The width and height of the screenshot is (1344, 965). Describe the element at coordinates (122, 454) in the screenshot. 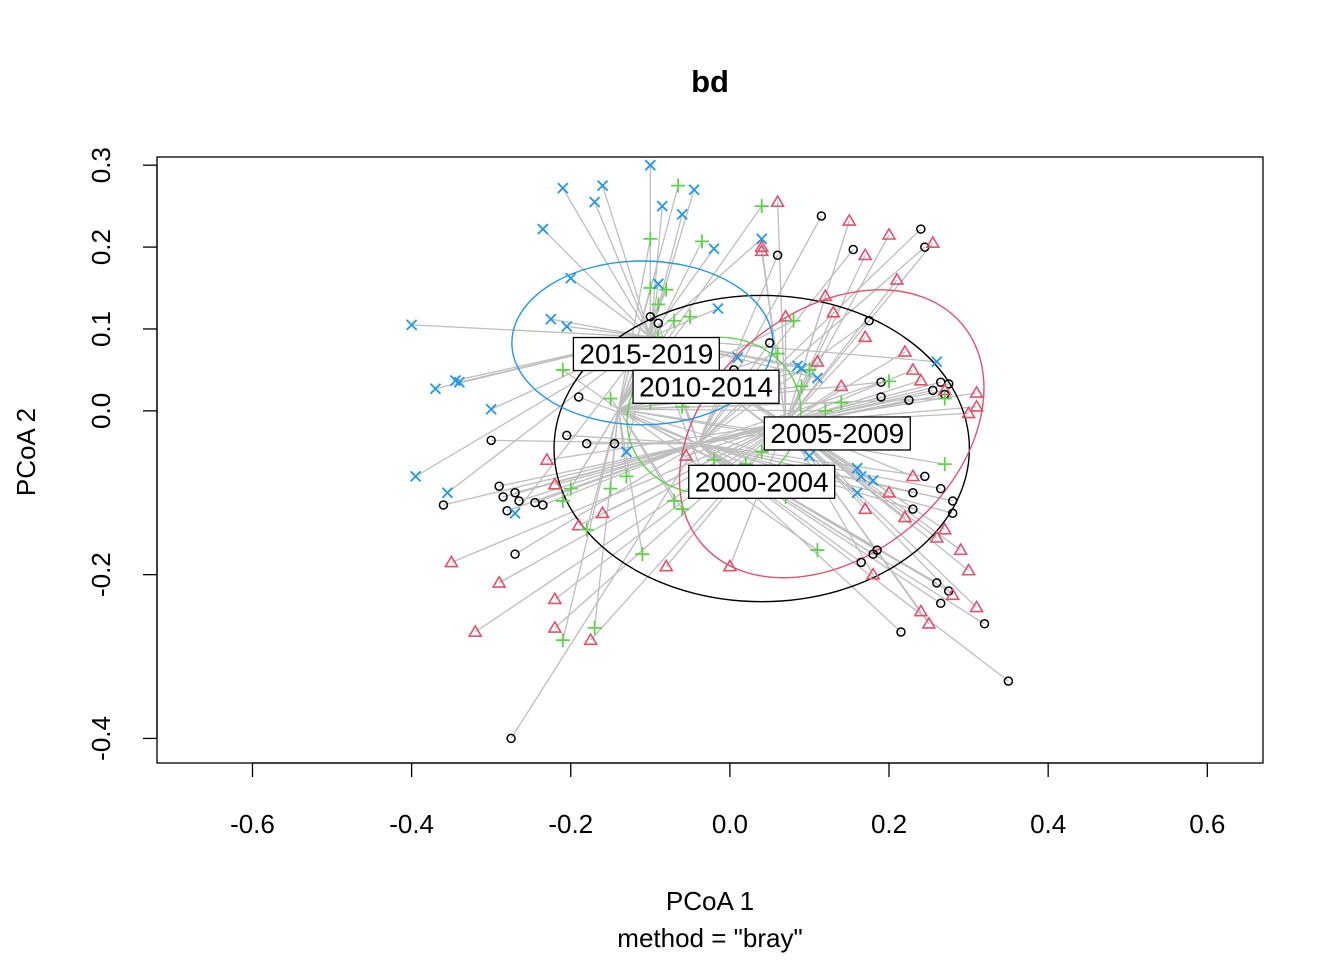

I see `y-axis: -0.4 -0.2 0.0 0.1 0.2 0.3` at that location.